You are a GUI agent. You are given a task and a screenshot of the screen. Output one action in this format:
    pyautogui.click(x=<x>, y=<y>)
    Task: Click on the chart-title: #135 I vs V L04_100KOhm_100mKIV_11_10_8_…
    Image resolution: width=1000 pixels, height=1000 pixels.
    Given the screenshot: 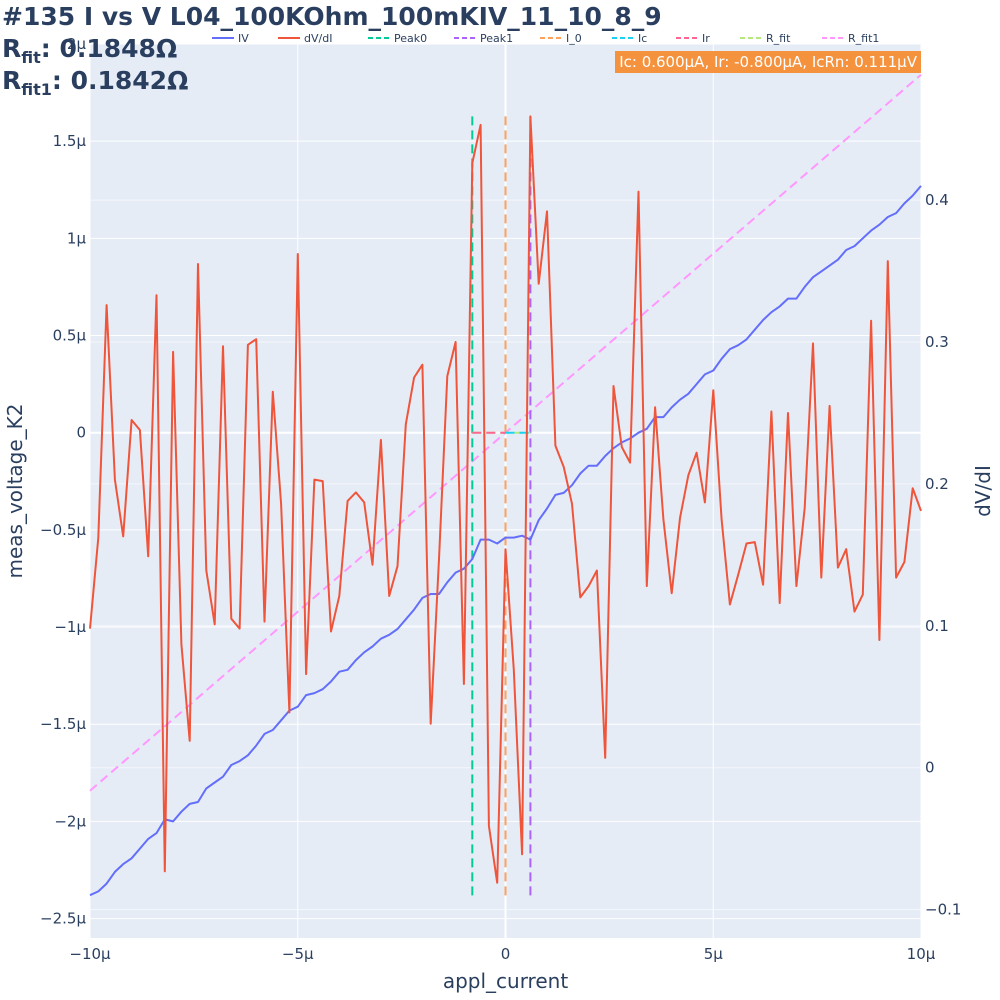 What is the action you would take?
    pyautogui.click(x=332, y=16)
    